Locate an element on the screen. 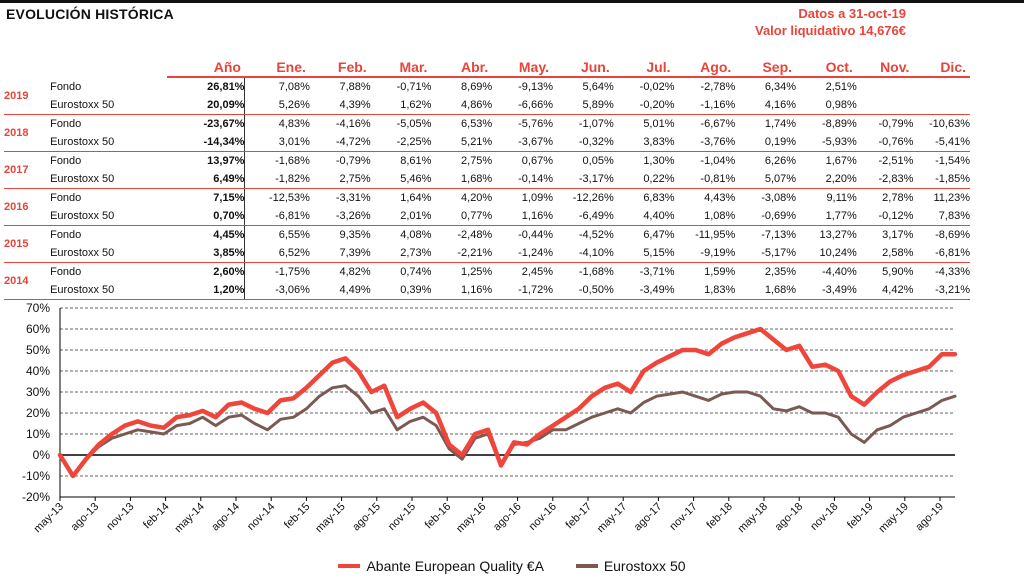 The width and height of the screenshot is (1024, 587). monthly-return: -9,19% is located at coordinates (705, 253).